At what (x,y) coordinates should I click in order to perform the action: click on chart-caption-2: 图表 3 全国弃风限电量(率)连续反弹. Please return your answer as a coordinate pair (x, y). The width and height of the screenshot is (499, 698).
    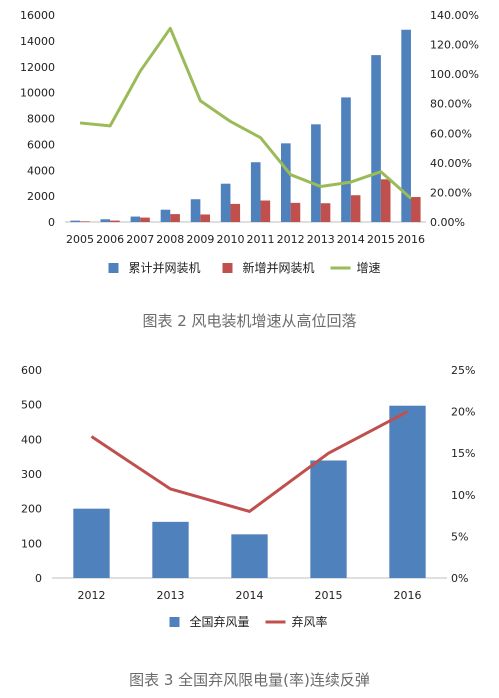
    Looking at the image, I should click on (249, 680).